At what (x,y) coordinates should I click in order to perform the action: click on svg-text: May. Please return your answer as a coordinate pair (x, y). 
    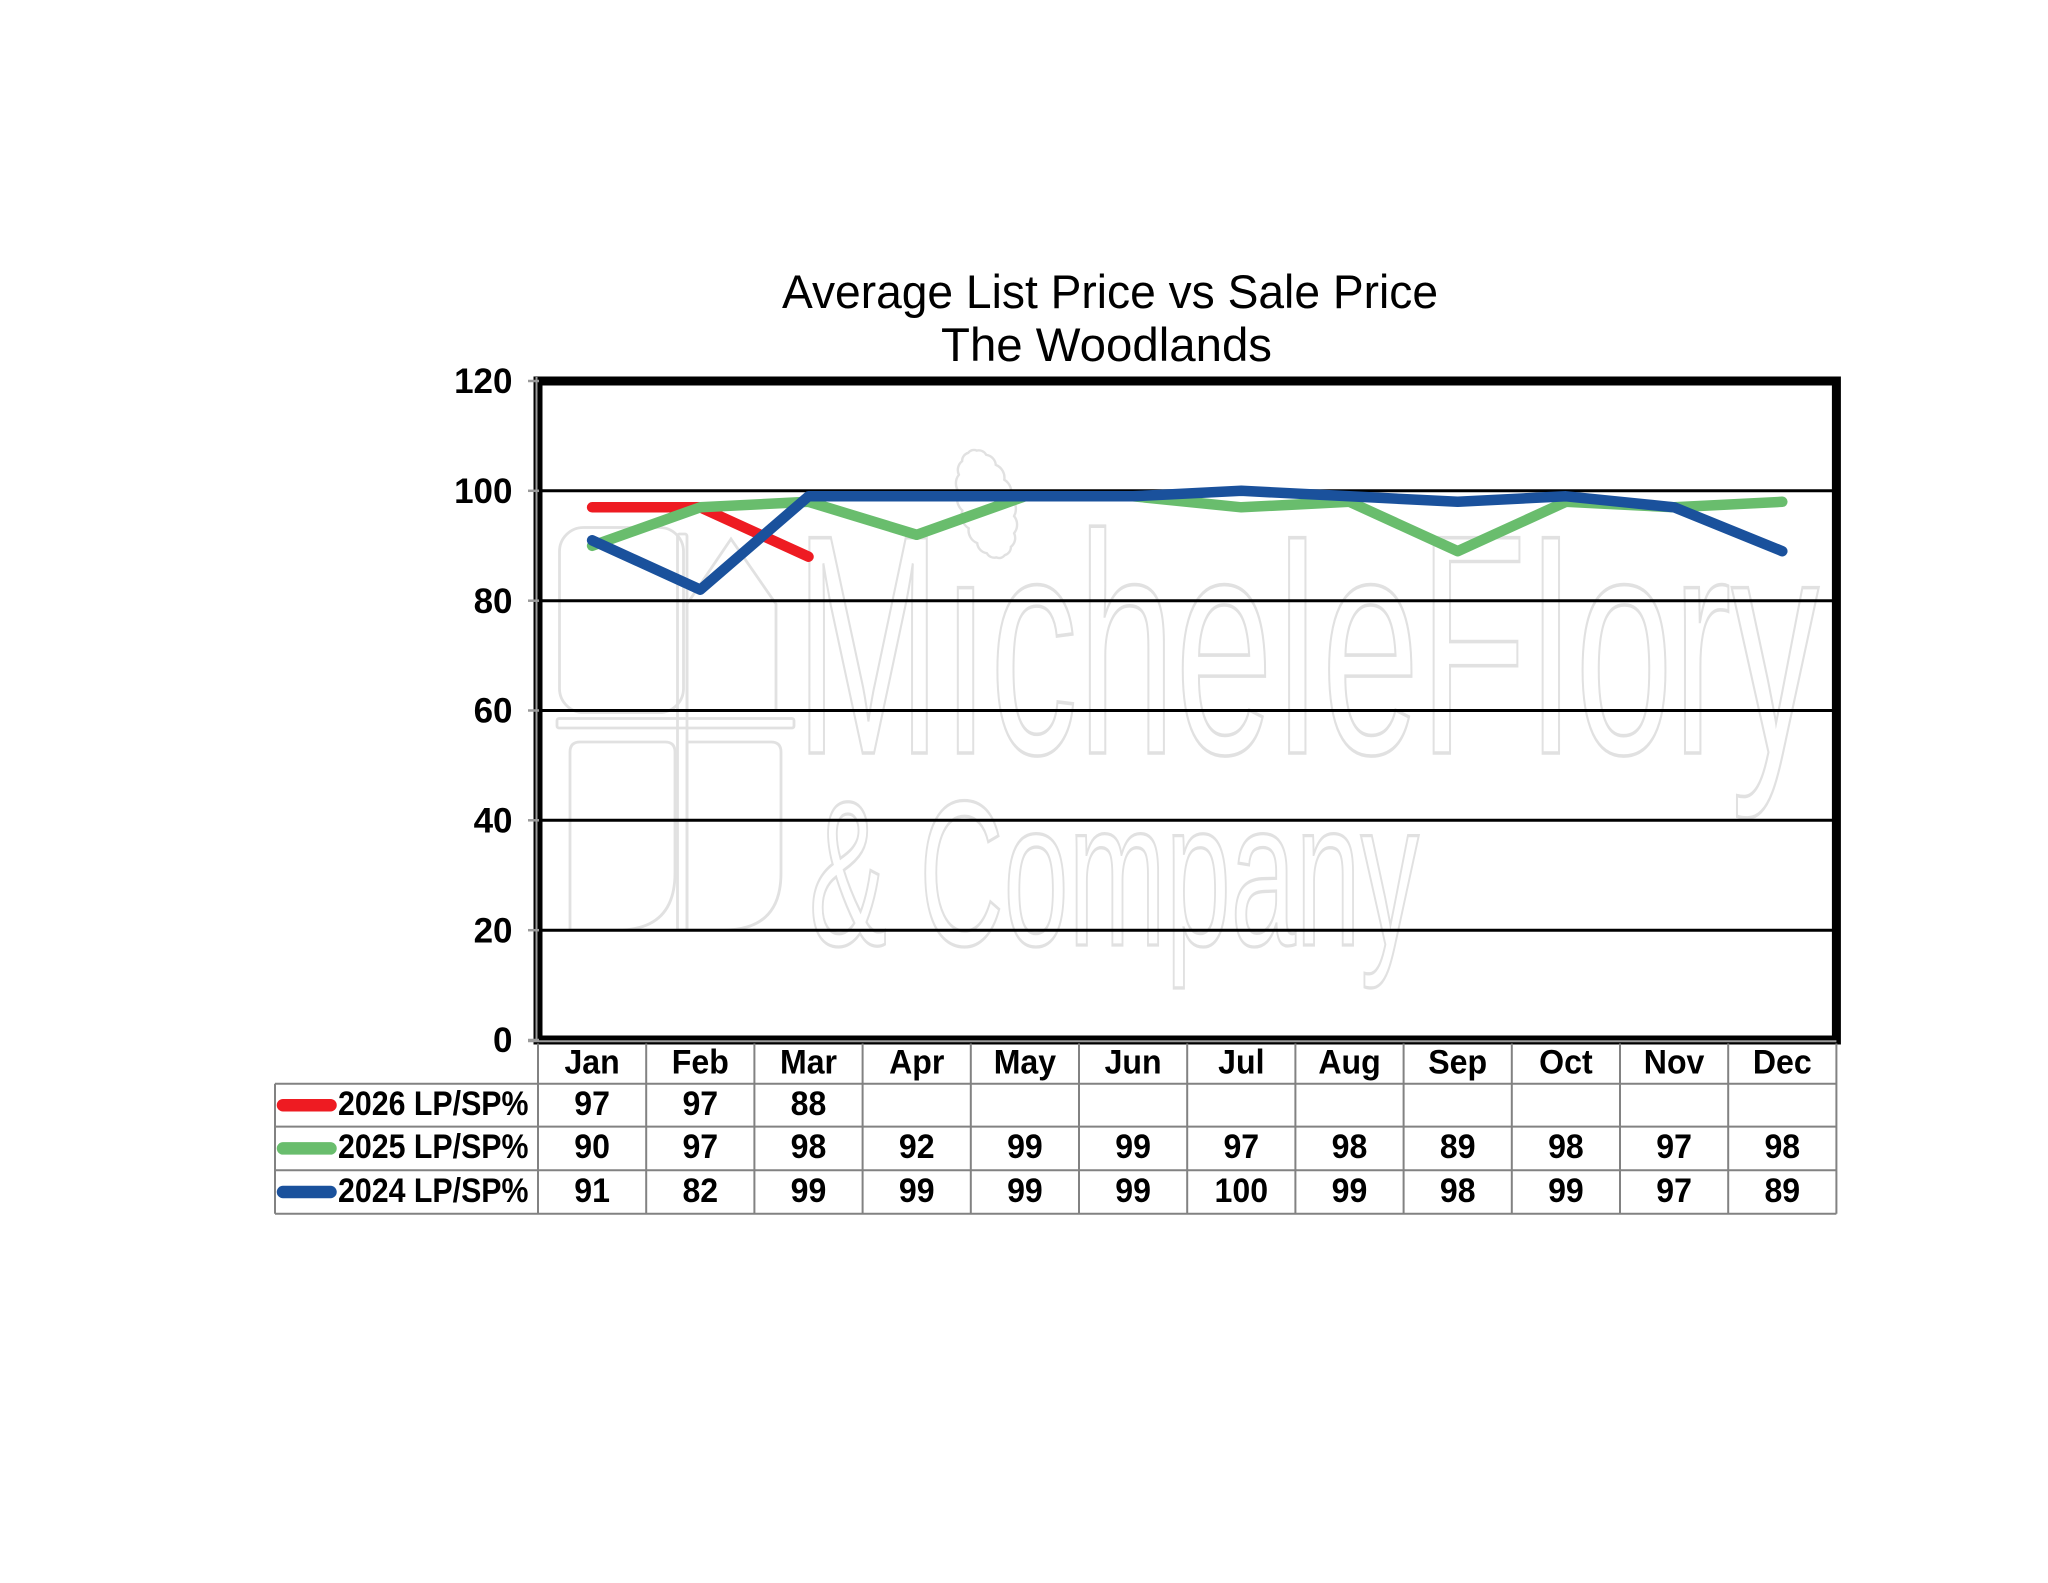
    Looking at the image, I should click on (1025, 1062).